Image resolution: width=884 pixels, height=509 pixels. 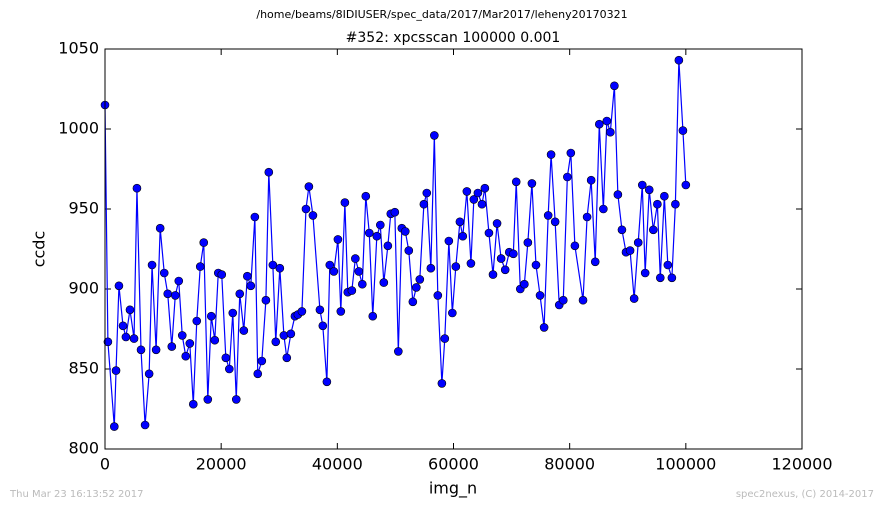 I want to click on y-tick-label: 800, so click(x=83, y=448).